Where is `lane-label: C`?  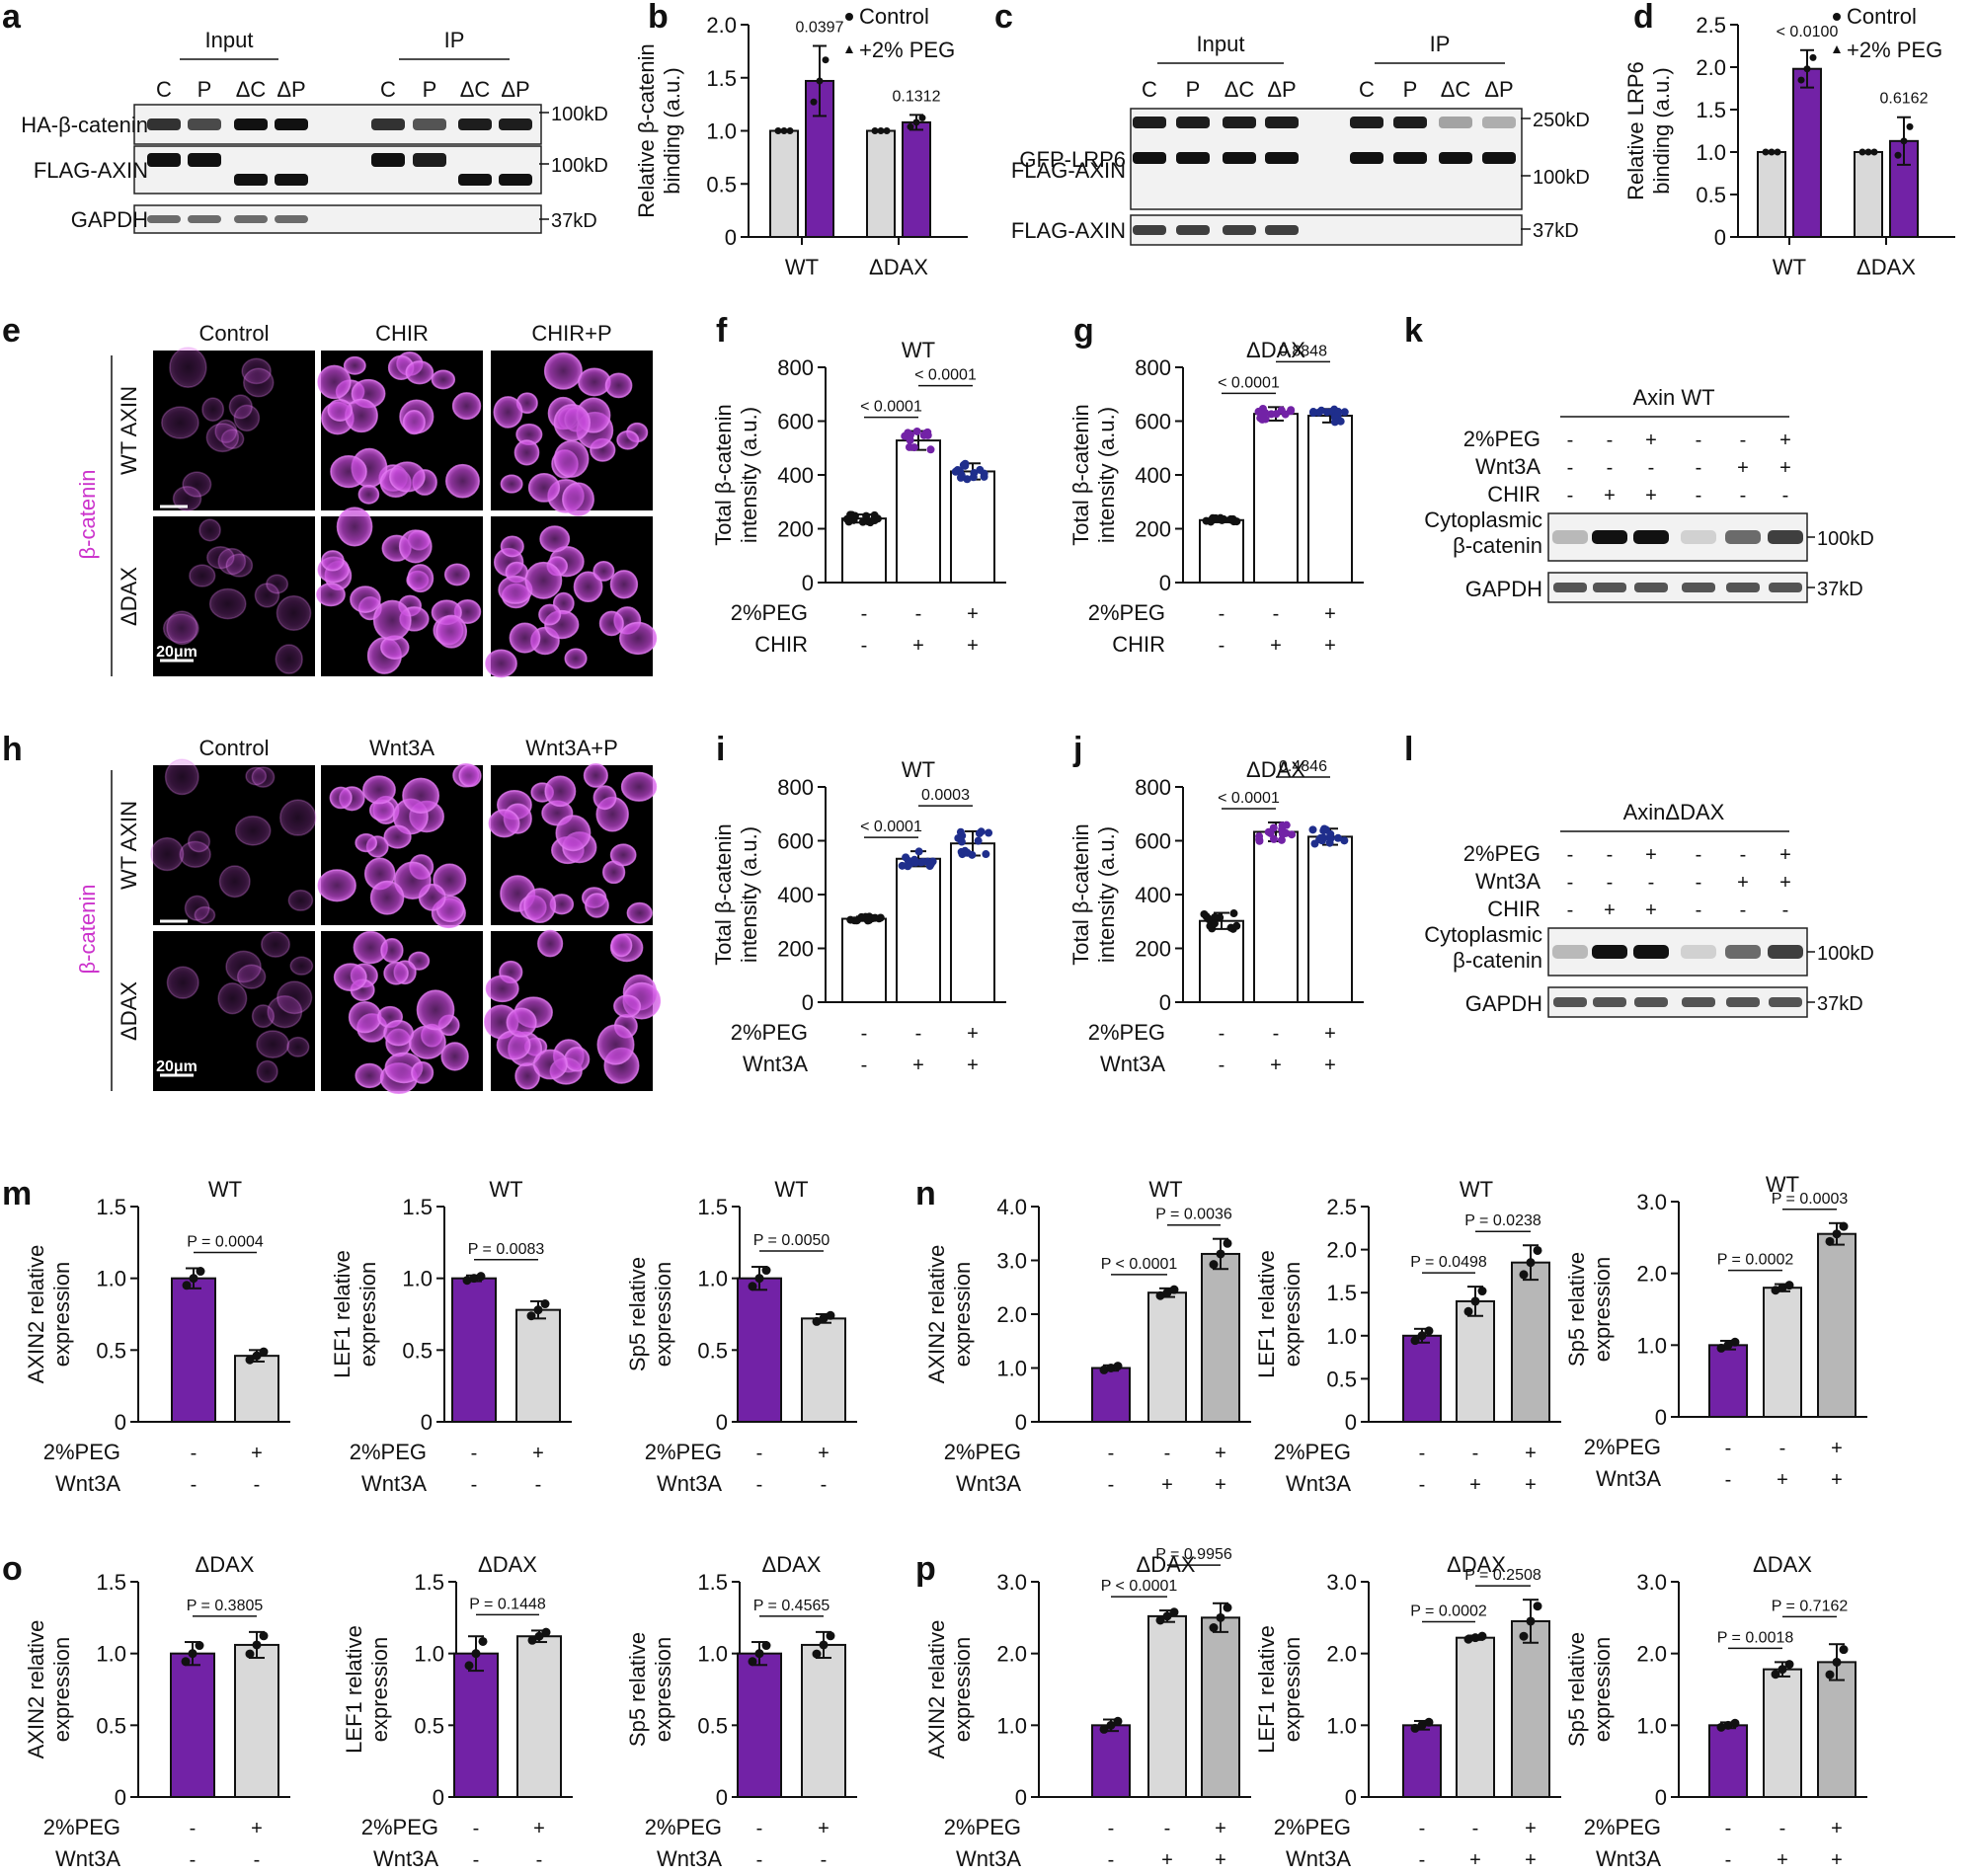 lane-label: C is located at coordinates (1150, 90).